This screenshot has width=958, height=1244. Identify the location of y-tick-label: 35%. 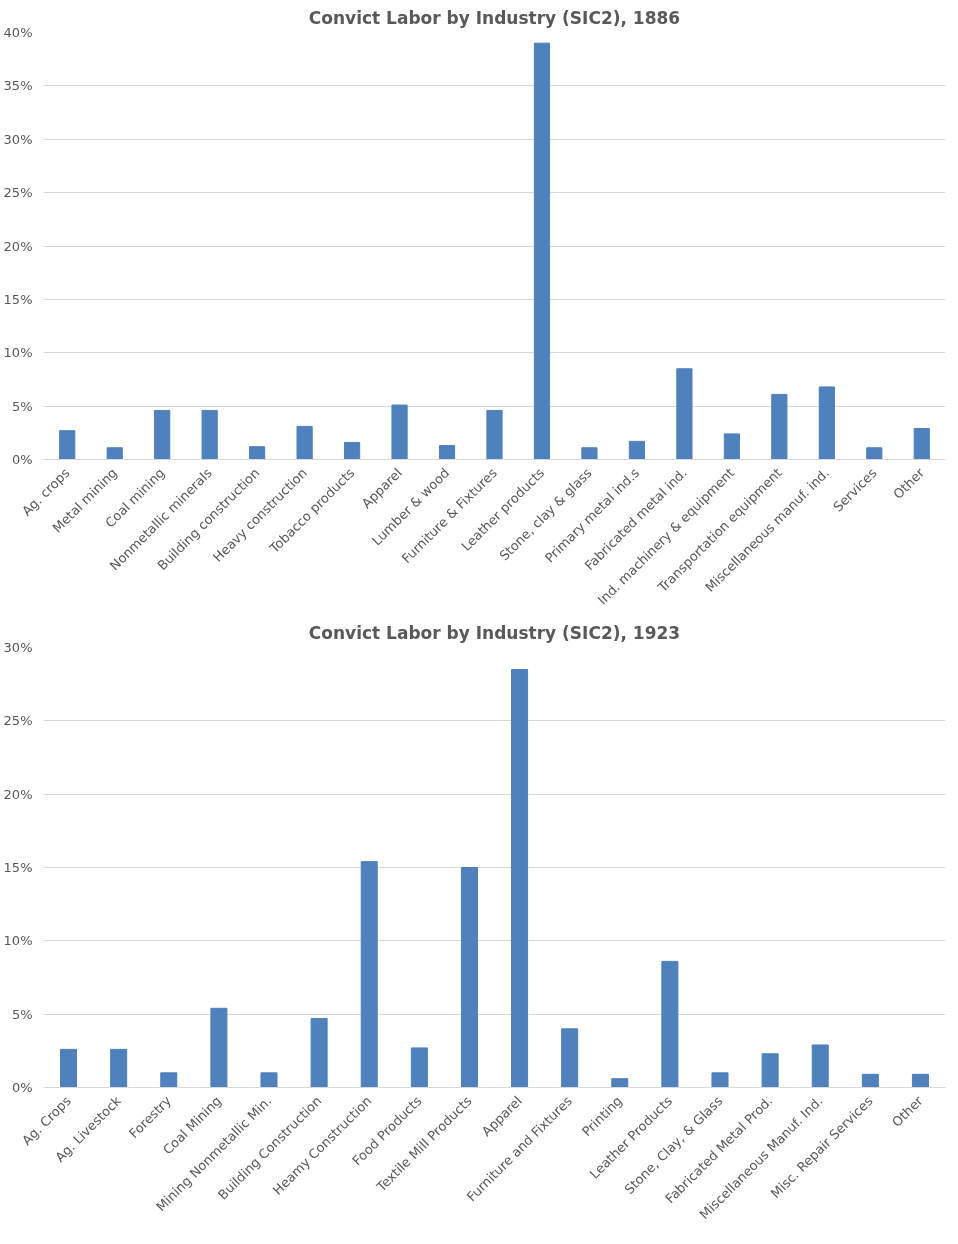
(18, 86).